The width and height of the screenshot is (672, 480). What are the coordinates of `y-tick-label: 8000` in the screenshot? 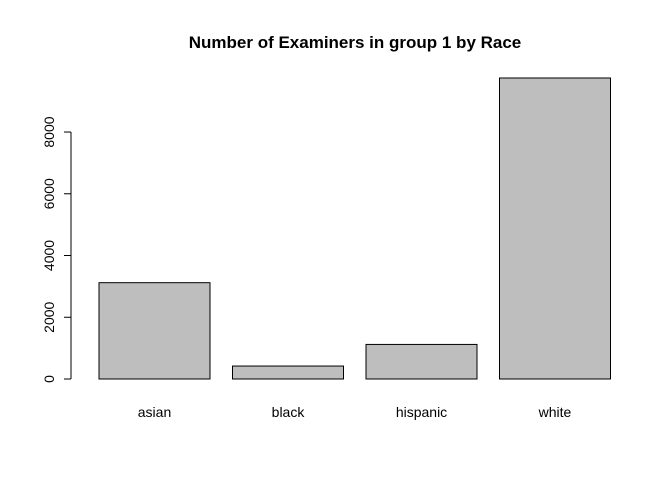 It's located at (49, 131).